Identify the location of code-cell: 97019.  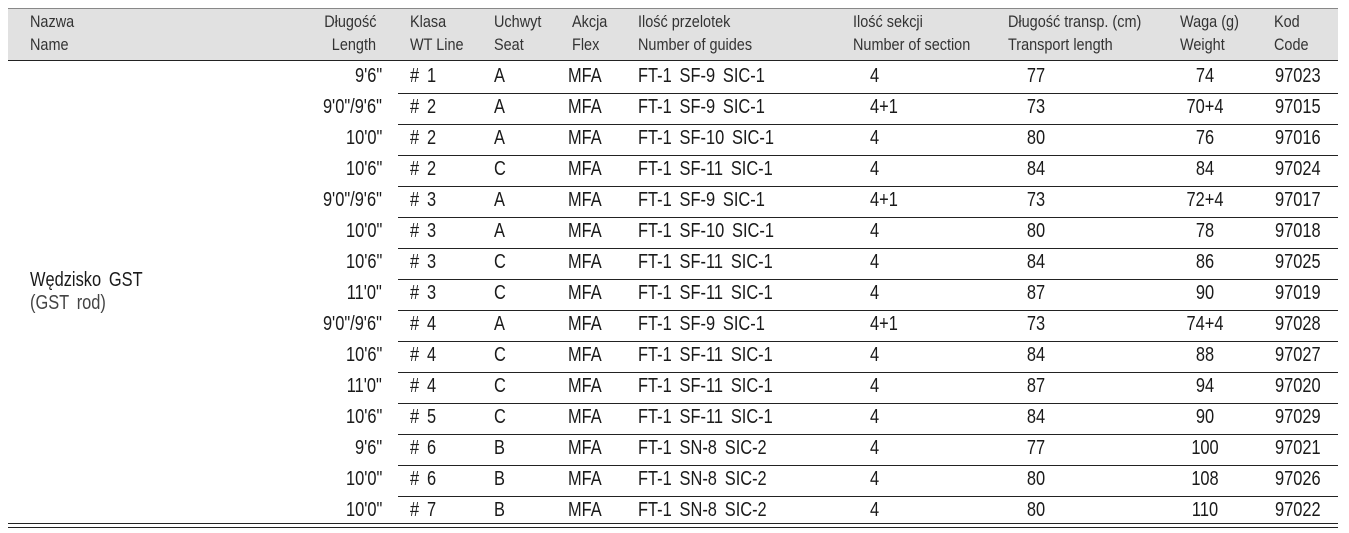
(1298, 293).